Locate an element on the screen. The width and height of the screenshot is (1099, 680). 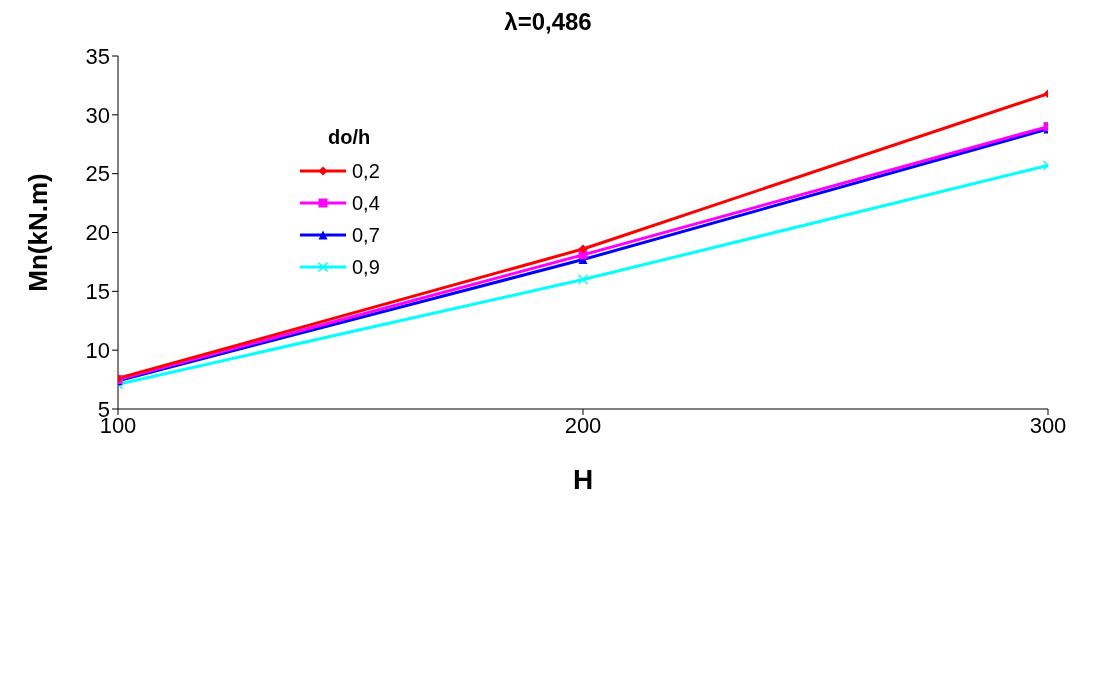
x-axis-title: H is located at coordinates (583, 479).